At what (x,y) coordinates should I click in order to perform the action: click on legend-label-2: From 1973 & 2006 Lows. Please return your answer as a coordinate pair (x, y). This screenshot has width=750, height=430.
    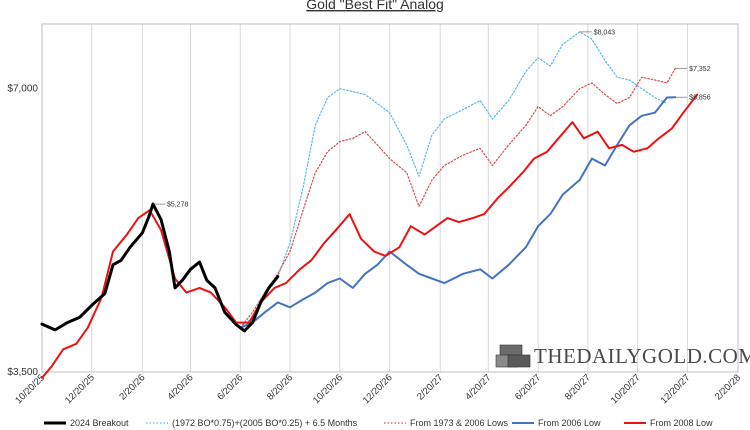
    Looking at the image, I should click on (459, 423).